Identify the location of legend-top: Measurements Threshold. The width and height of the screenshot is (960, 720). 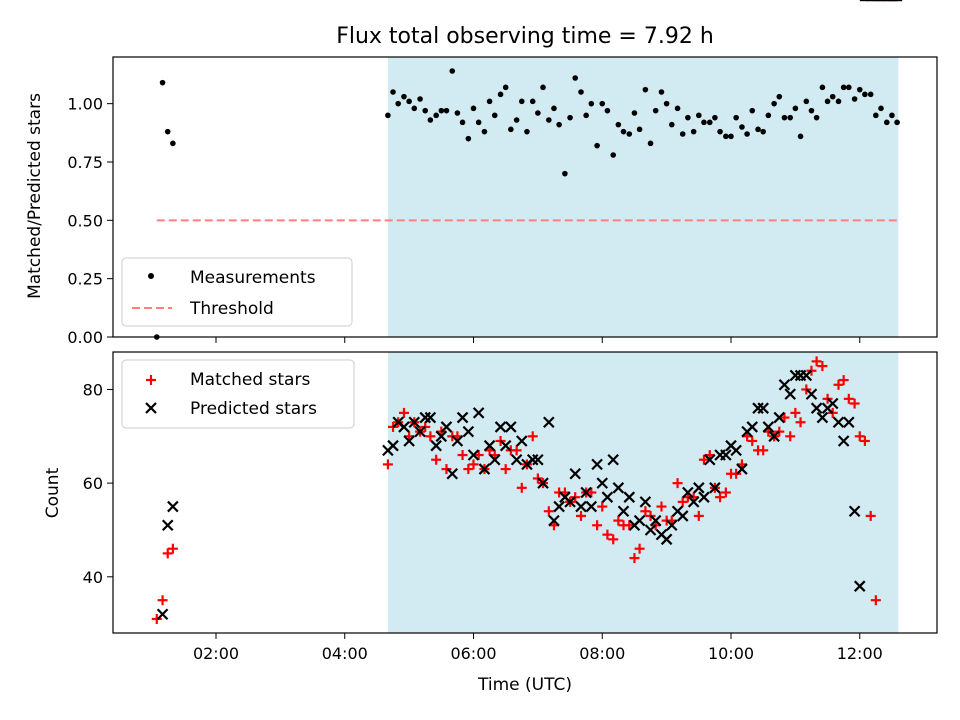
(237, 292).